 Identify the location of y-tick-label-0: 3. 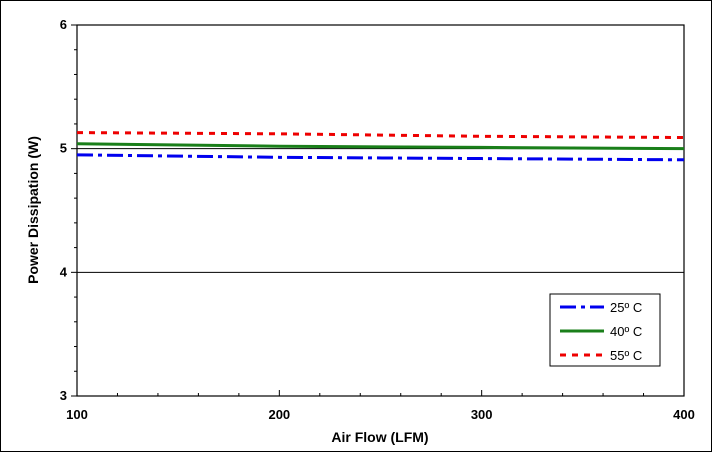
(63, 395).